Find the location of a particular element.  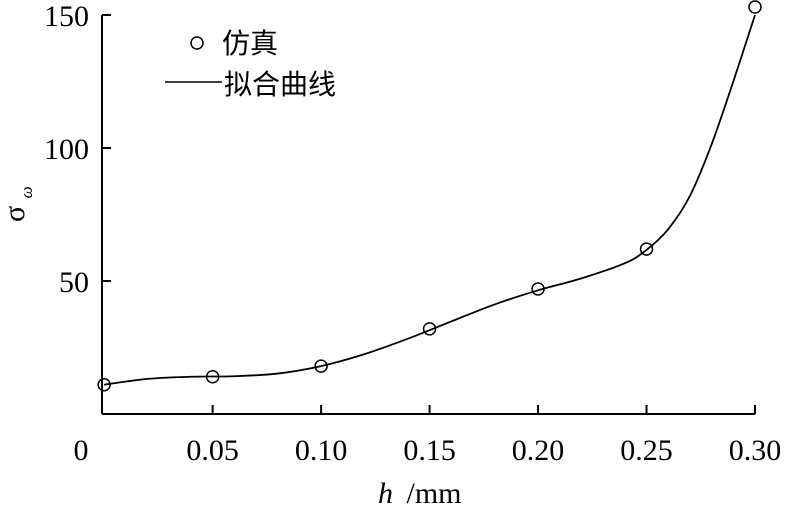

x-axis-title: h /mm is located at coordinates (420, 493).